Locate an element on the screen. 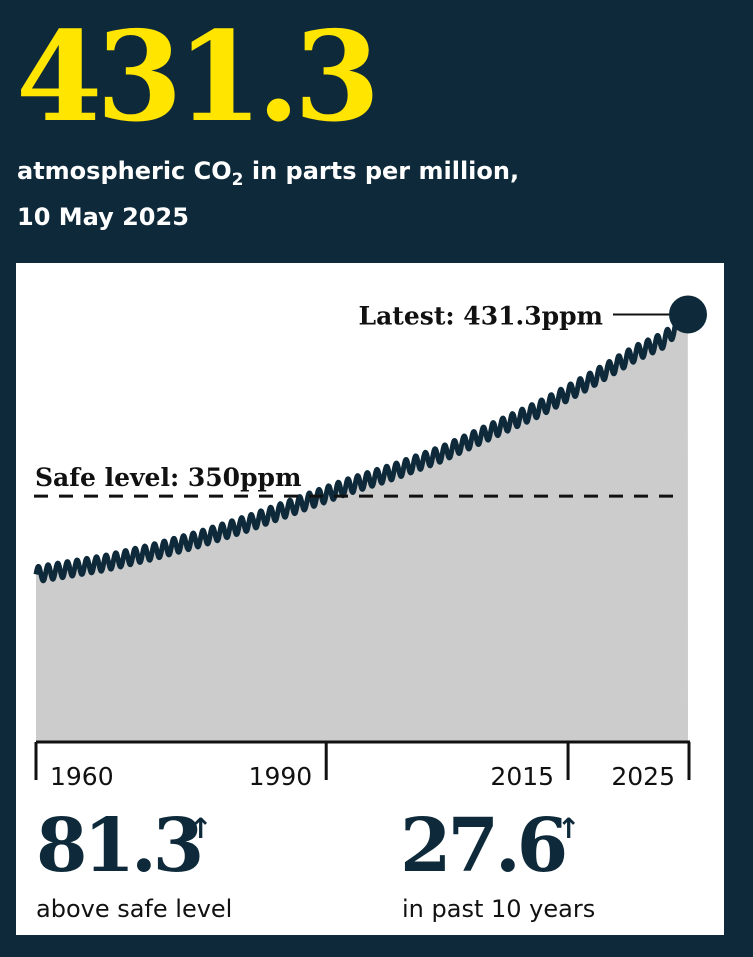 This screenshot has height=957, width=753. headline-value: 431.3 is located at coordinates (198, 77).